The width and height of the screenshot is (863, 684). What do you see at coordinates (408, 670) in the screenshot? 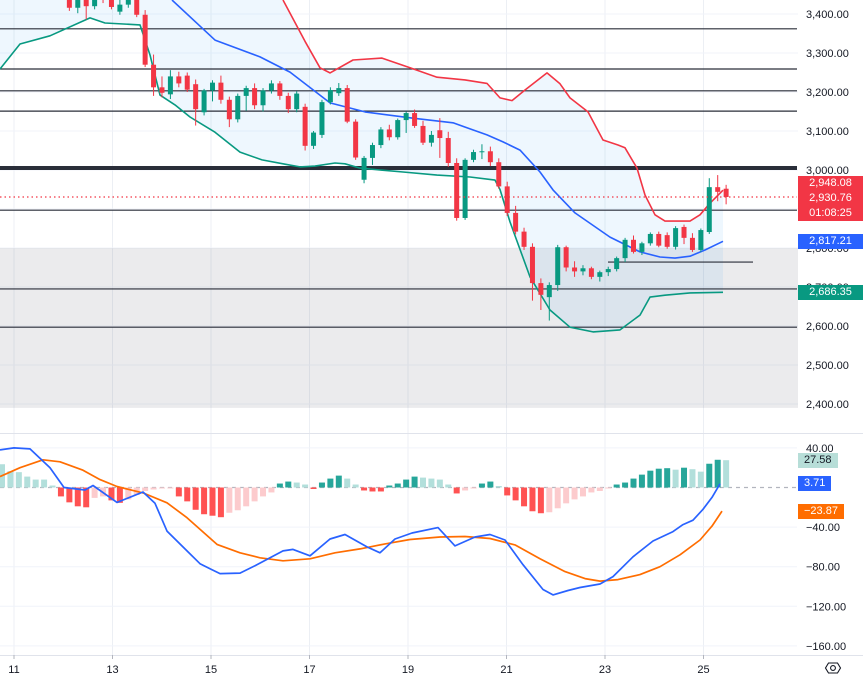
I see `time-axis-label: 19` at bounding box center [408, 670].